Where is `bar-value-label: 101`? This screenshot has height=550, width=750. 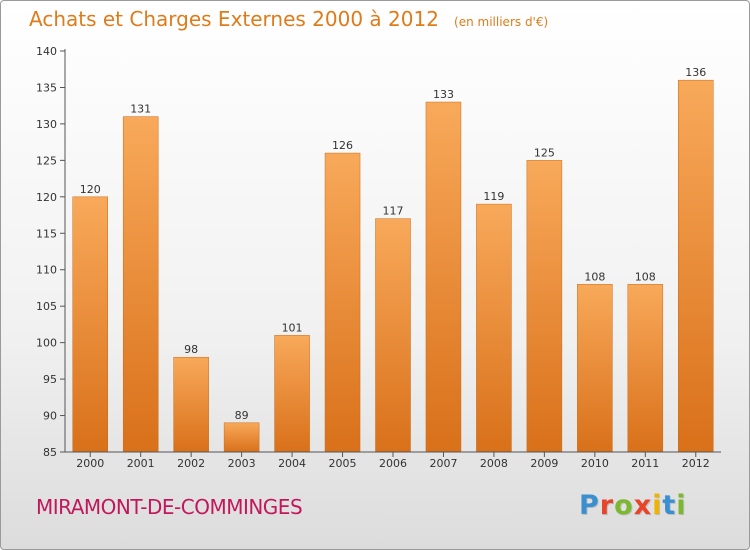
bar-value-label: 101 is located at coordinates (292, 327).